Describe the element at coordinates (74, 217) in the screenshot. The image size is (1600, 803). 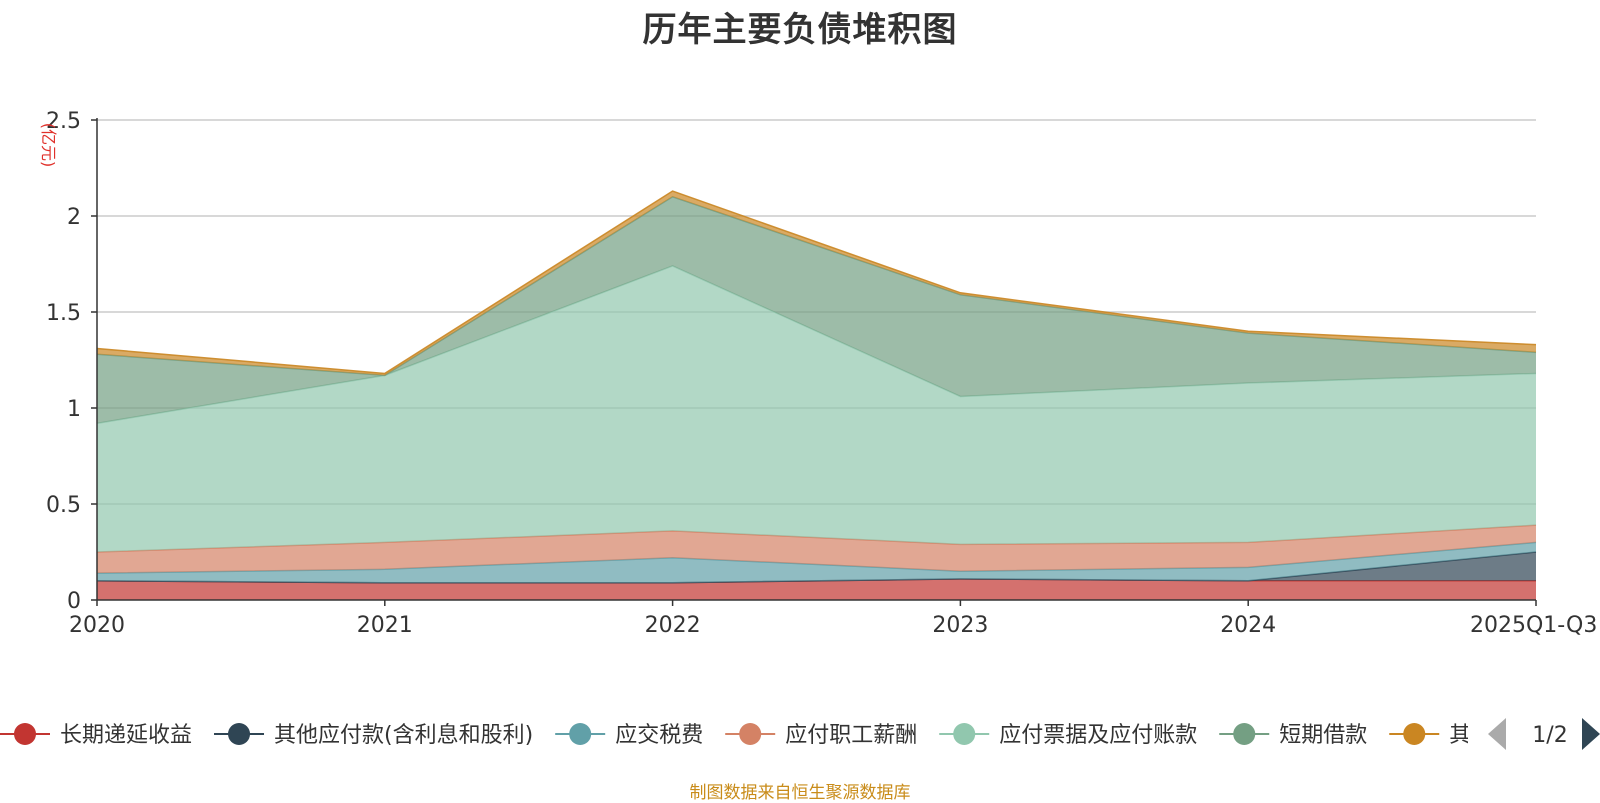
I see `y-tick-label: 2` at that location.